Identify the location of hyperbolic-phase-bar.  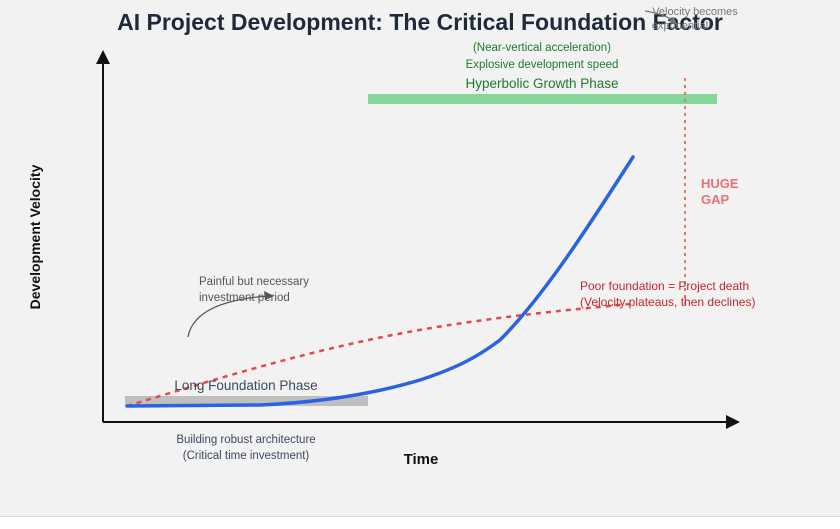
(542, 99).